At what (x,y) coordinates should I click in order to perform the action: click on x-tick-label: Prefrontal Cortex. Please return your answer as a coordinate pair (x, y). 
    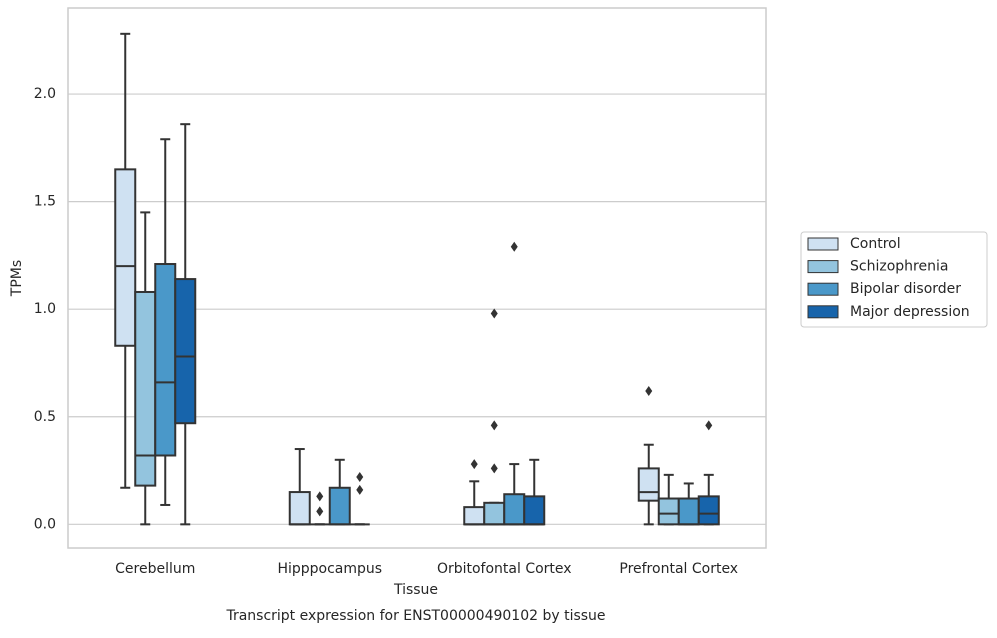
    Looking at the image, I should click on (678, 569).